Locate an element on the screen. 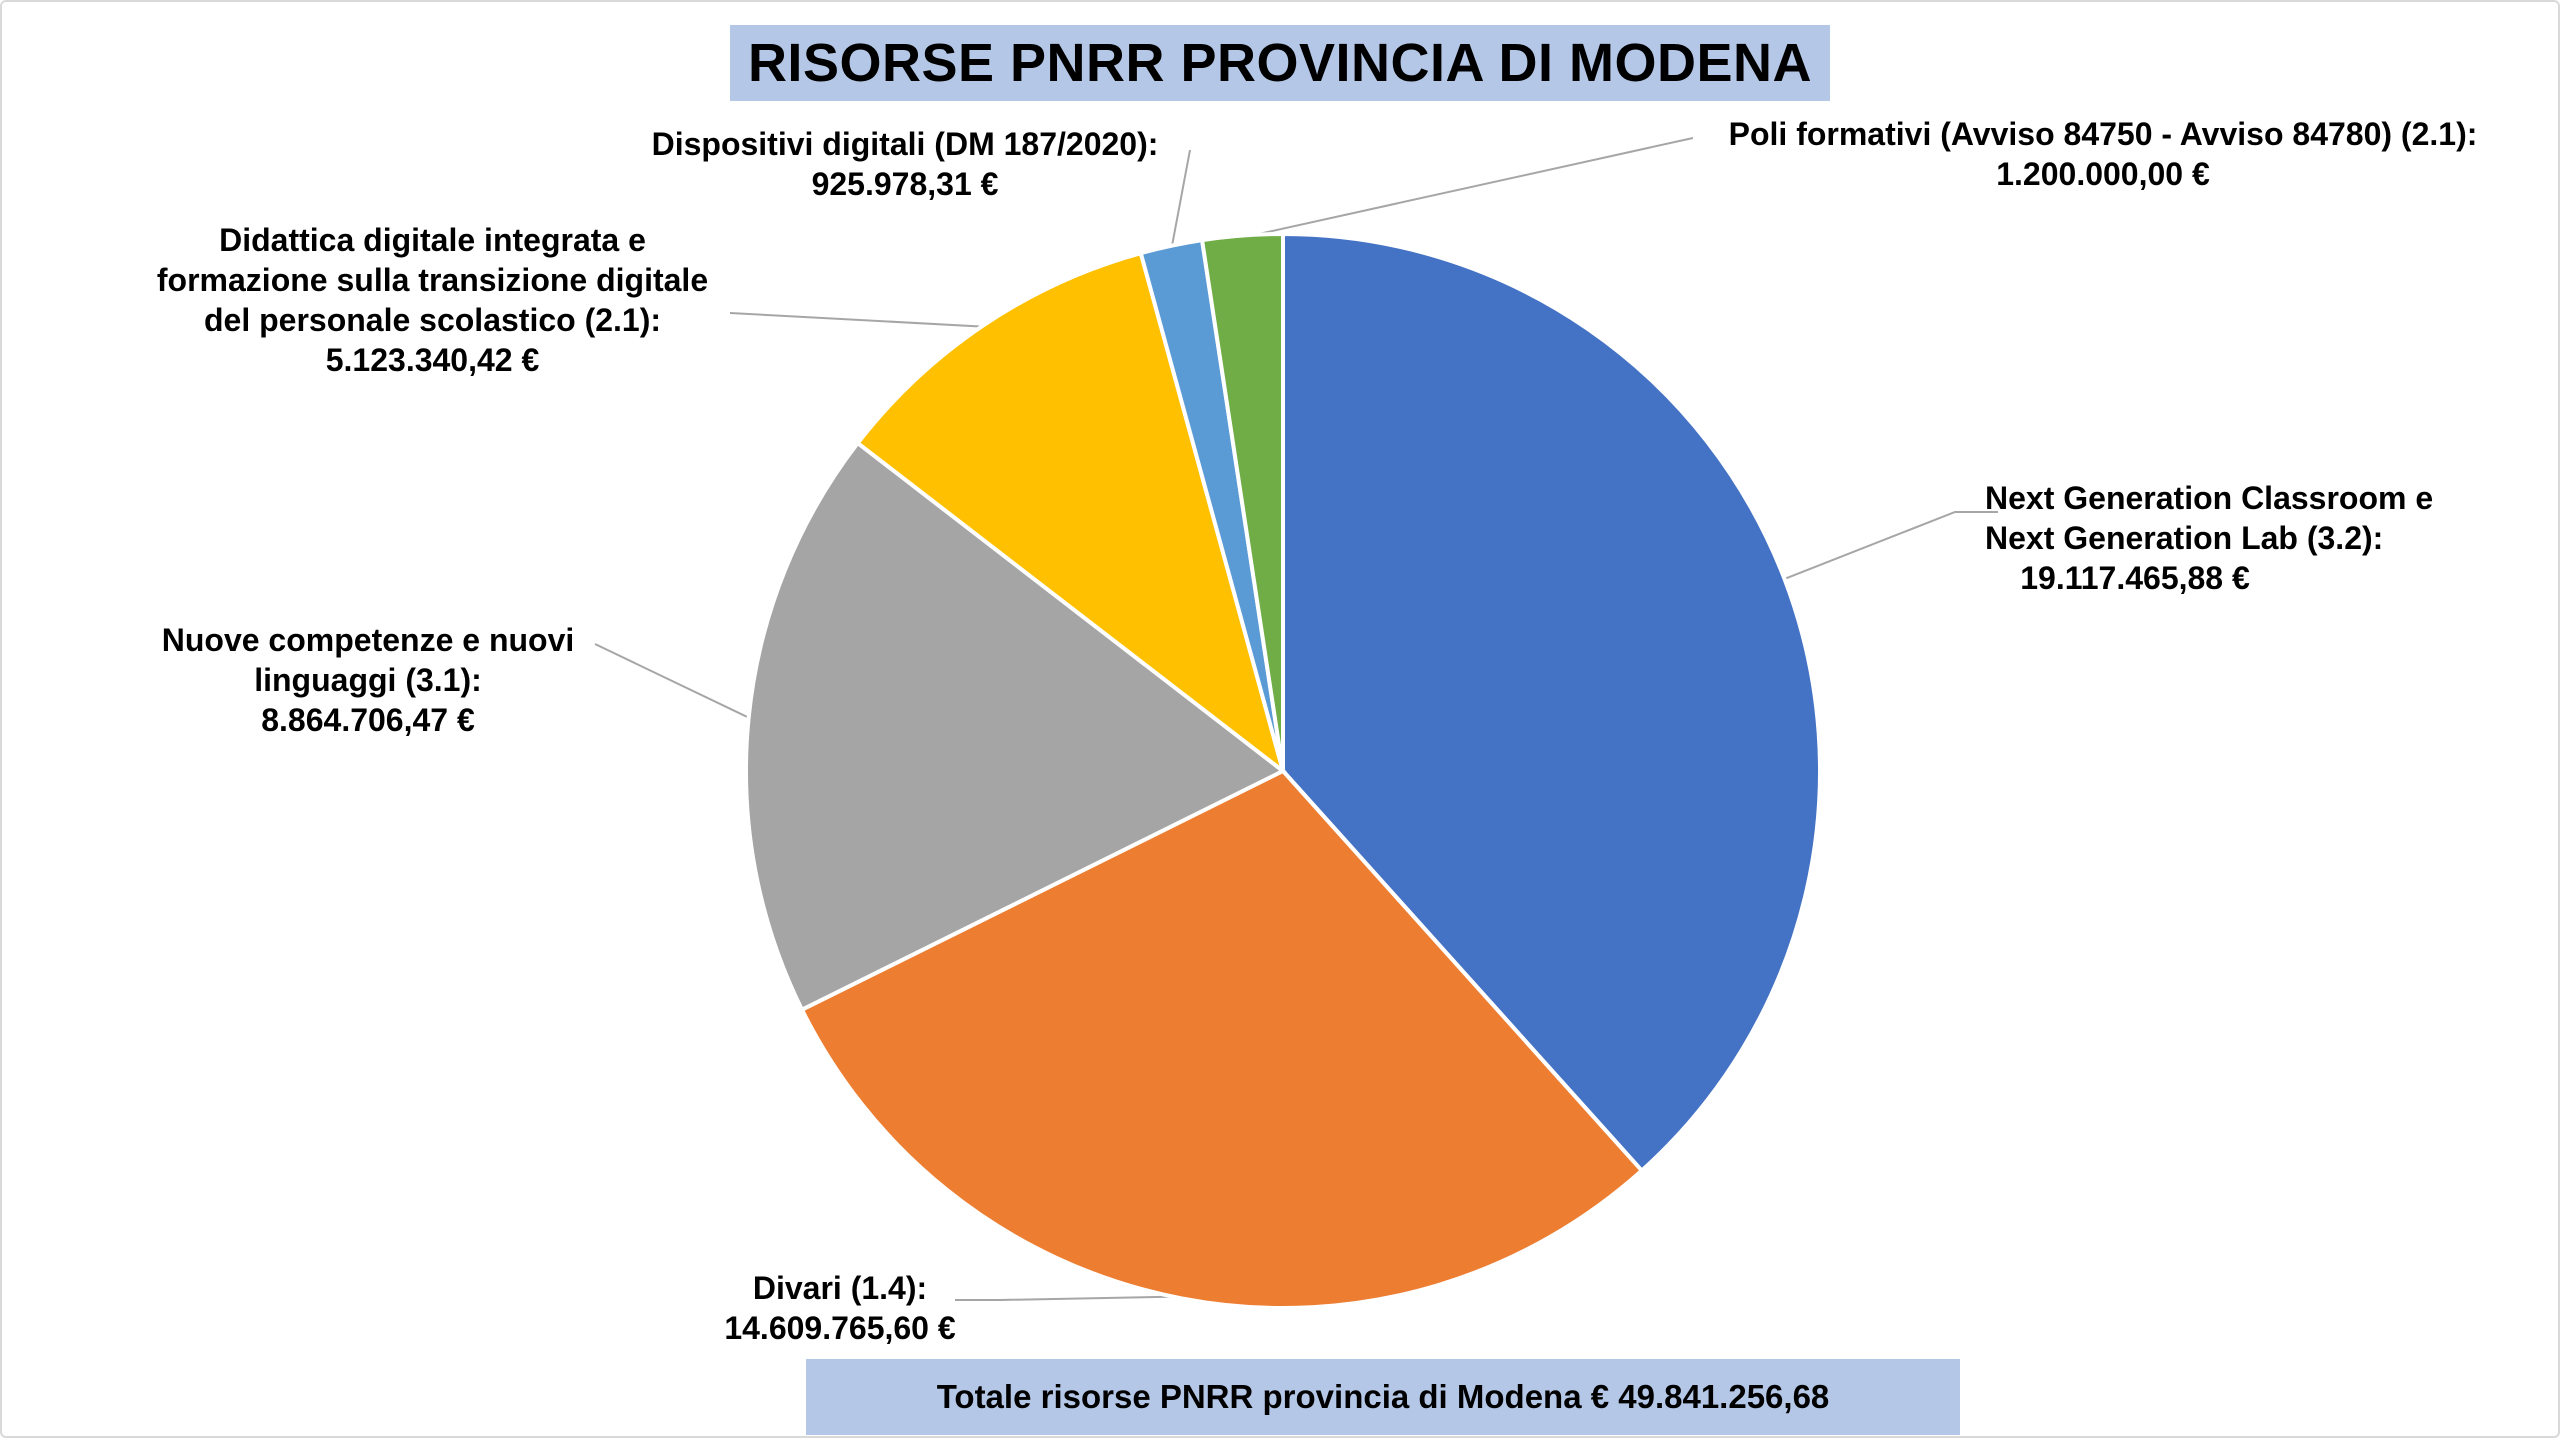 This screenshot has width=2560, height=1438. slice-value-label: 19.117.465,88 € is located at coordinates (2135, 578).